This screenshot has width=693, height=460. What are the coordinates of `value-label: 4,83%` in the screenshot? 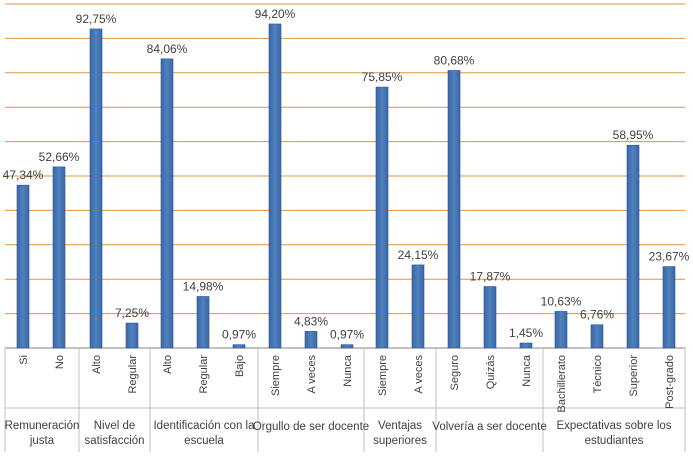 It's located at (311, 321).